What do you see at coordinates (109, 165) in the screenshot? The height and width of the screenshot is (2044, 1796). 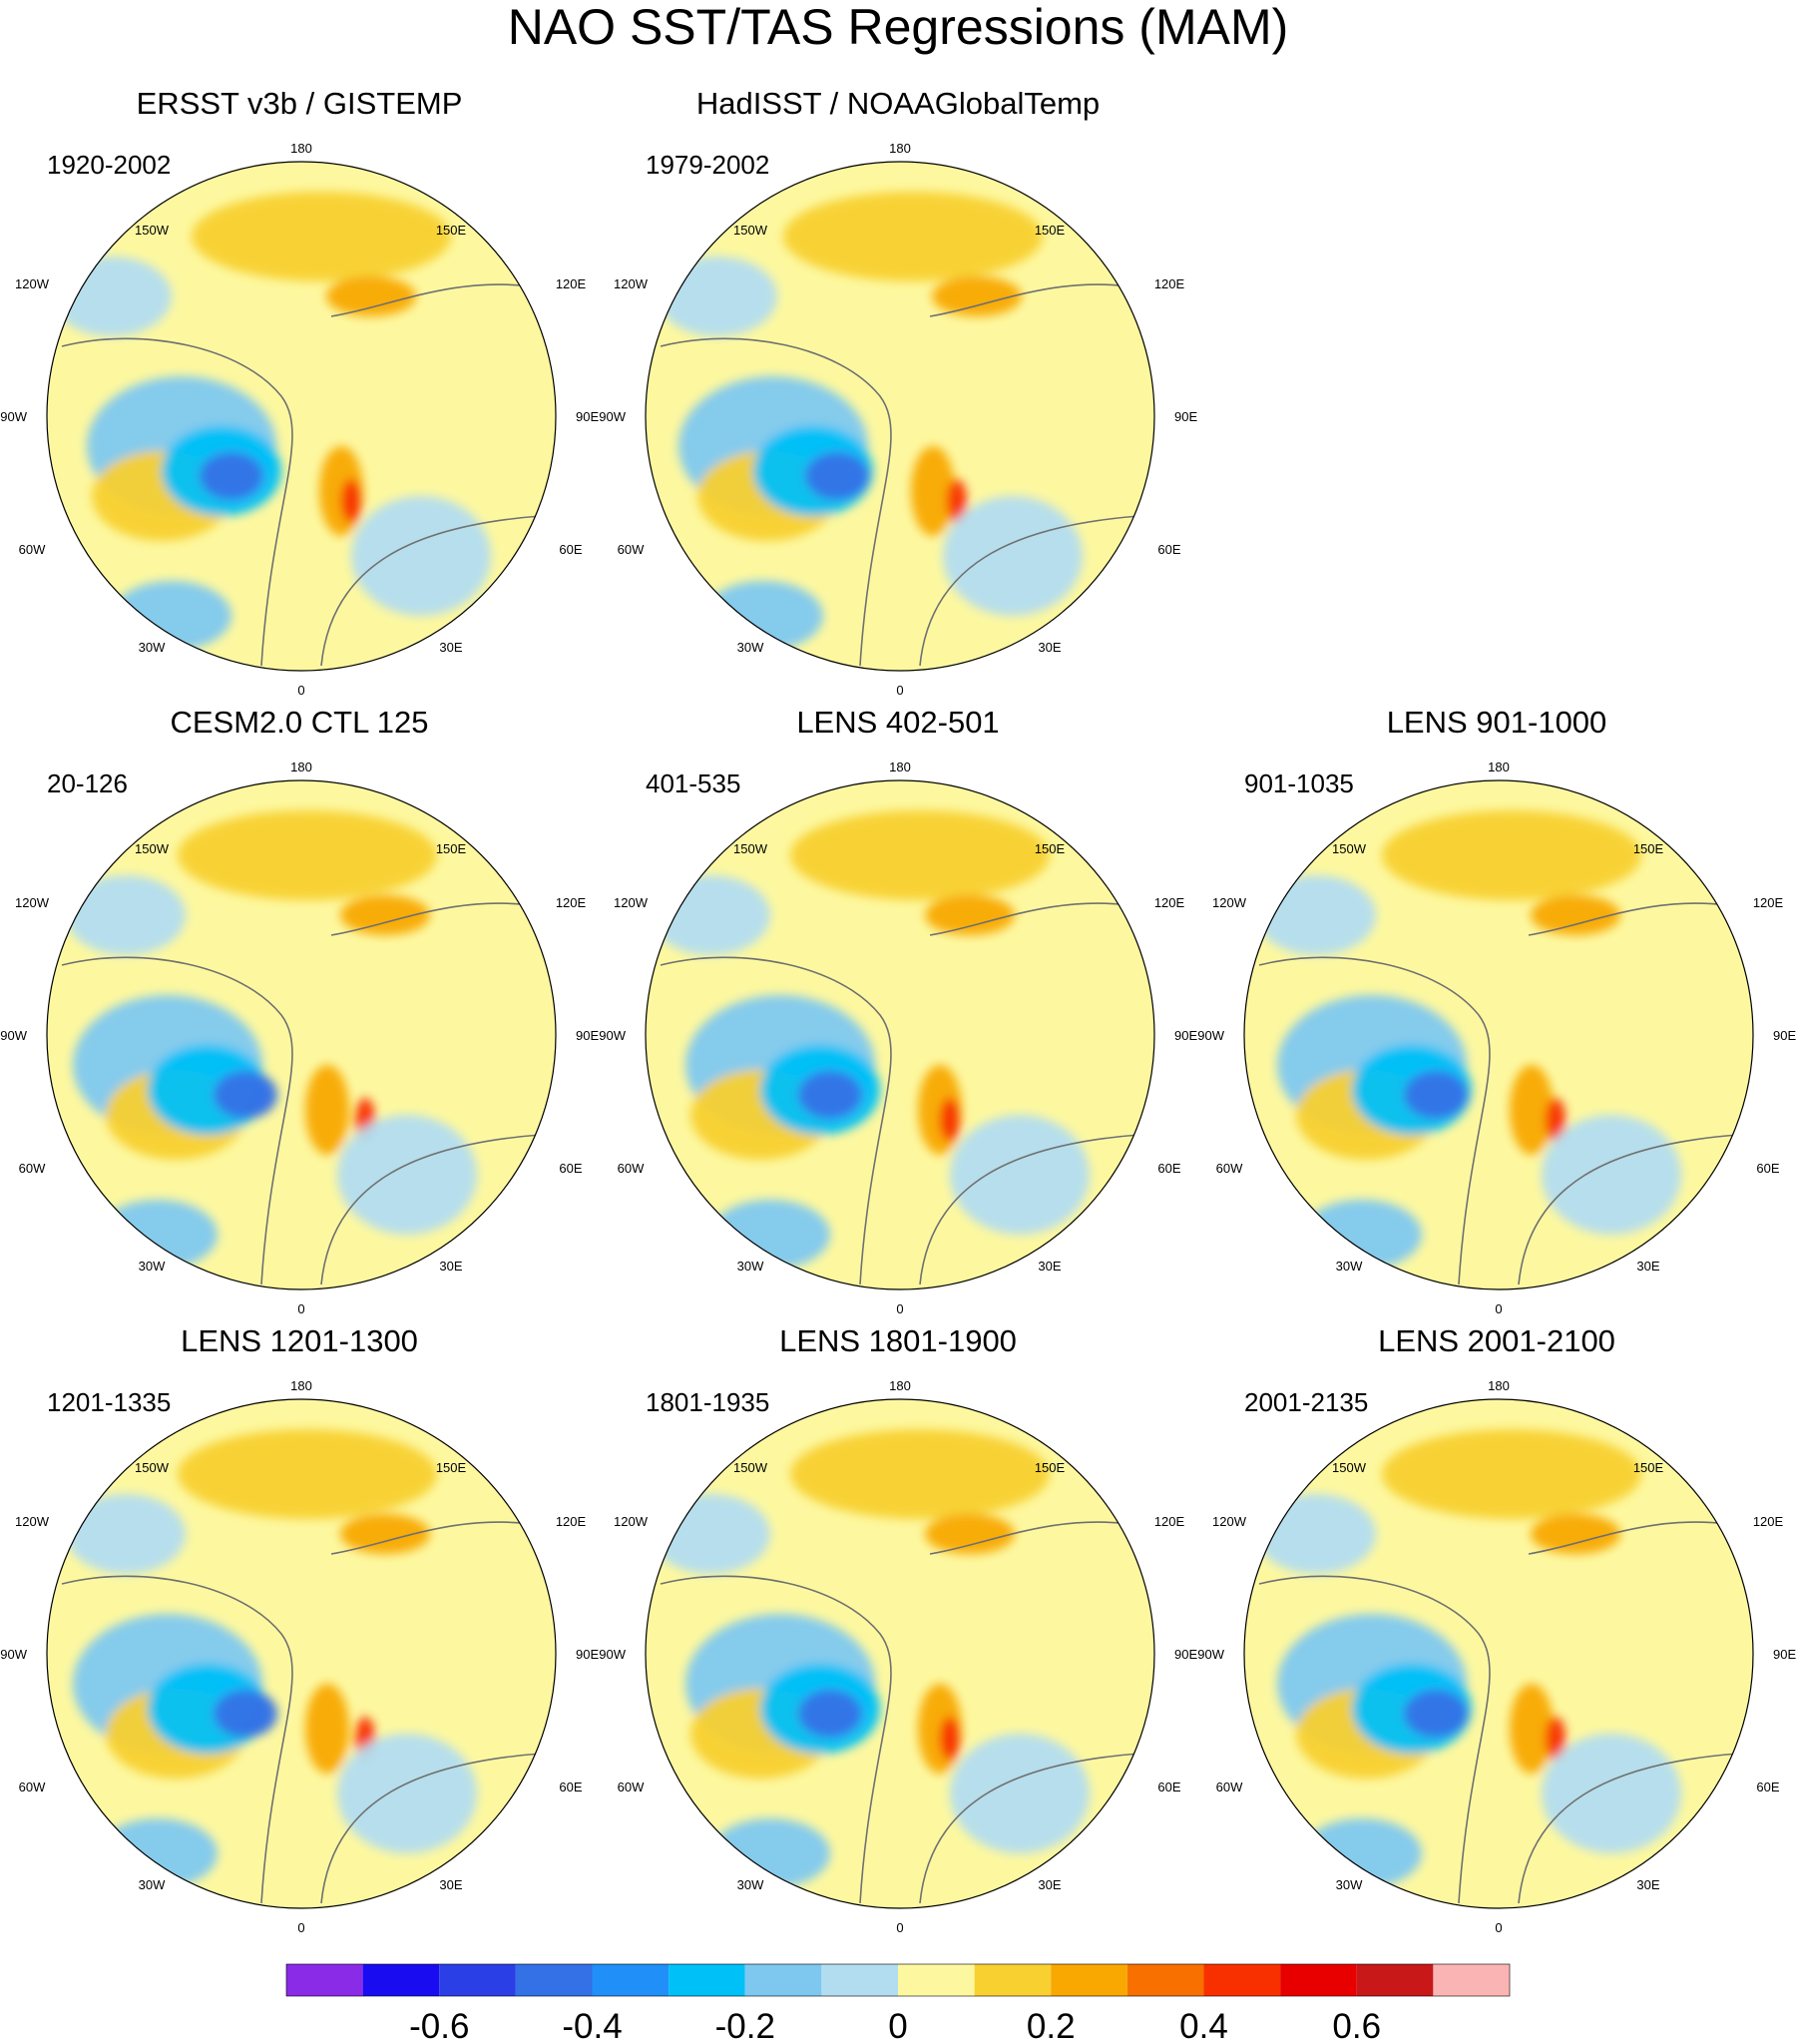 I see `panel-period: 1920-2002` at bounding box center [109, 165].